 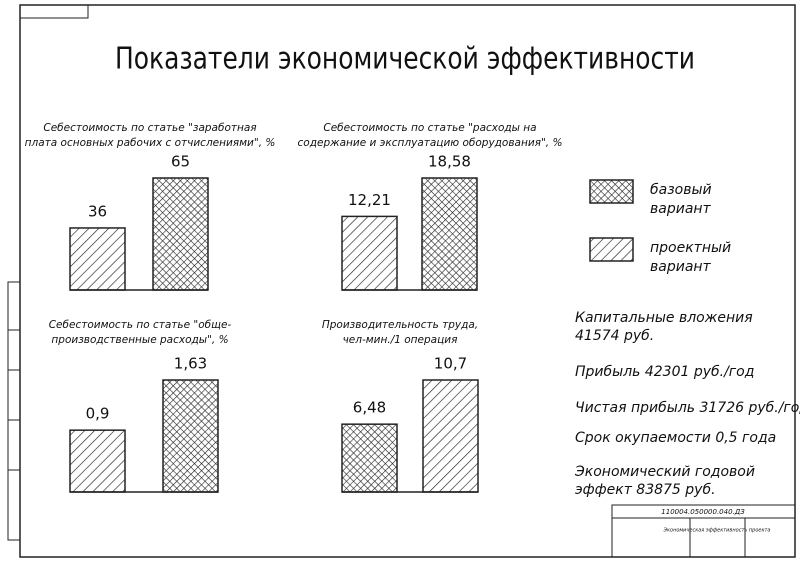 What do you see at coordinates (645, 490) in the screenshot?
I see `indicator: эффект 83875 руб.` at bounding box center [645, 490].